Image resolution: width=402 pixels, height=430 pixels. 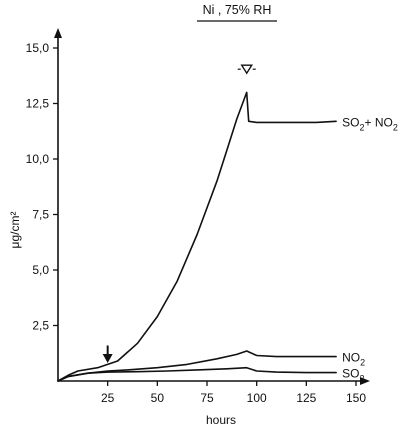 What do you see at coordinates (158, 398) in the screenshot?
I see `x-tick-label: 50` at bounding box center [158, 398].